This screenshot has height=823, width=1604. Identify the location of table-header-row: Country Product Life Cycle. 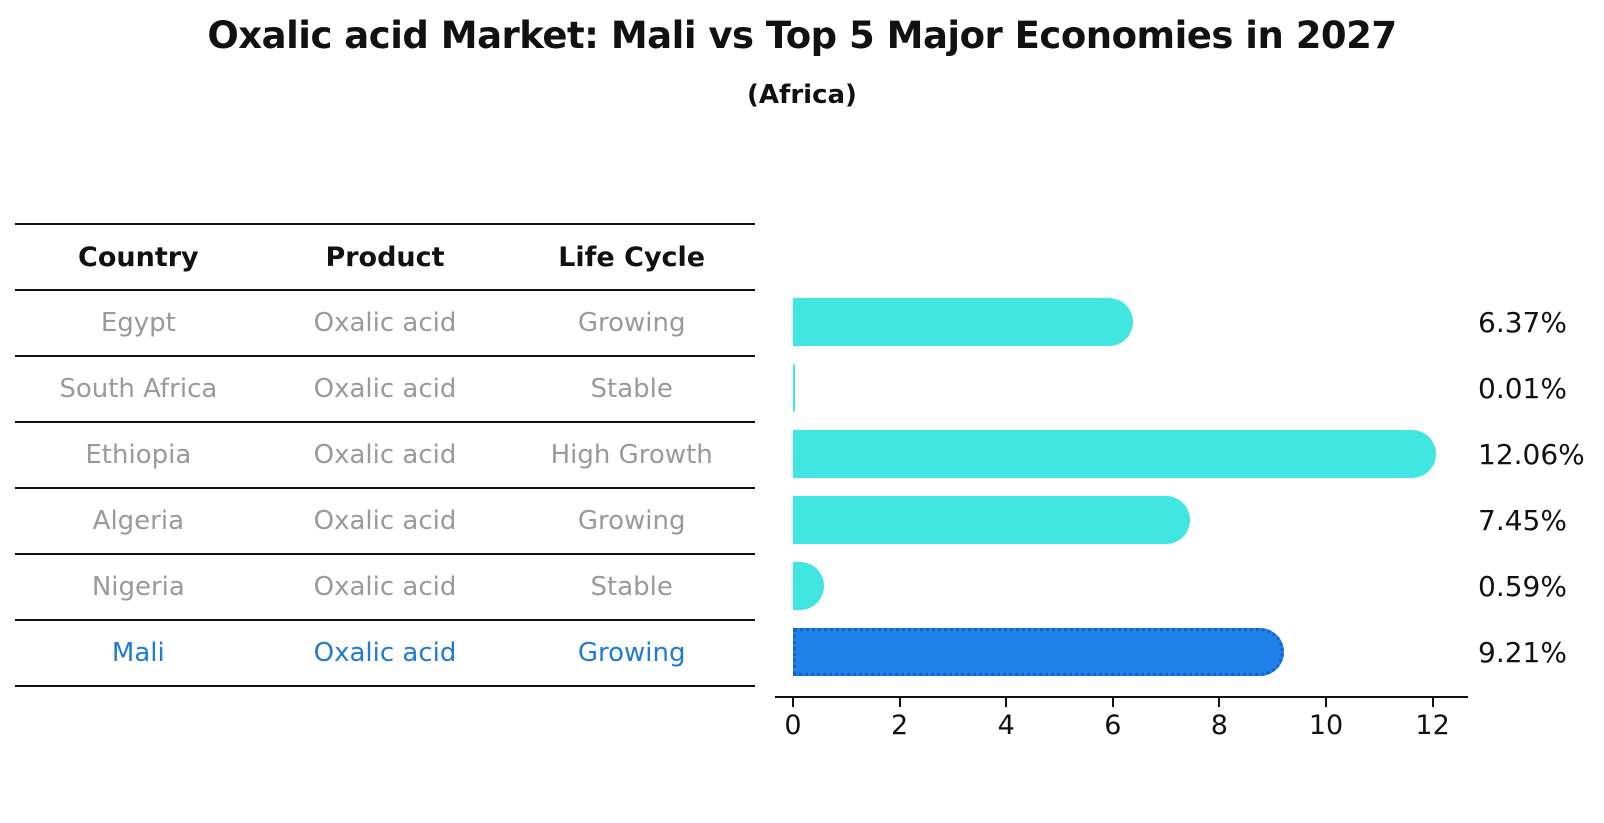
(385, 258).